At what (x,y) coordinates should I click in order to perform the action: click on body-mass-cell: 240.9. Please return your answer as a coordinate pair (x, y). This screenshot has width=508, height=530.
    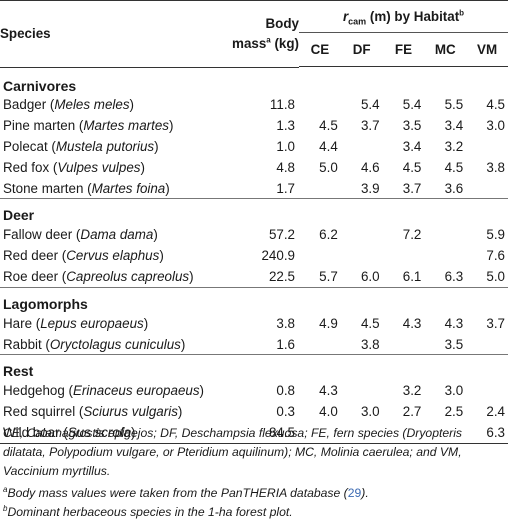
    Looking at the image, I should click on (278, 256).